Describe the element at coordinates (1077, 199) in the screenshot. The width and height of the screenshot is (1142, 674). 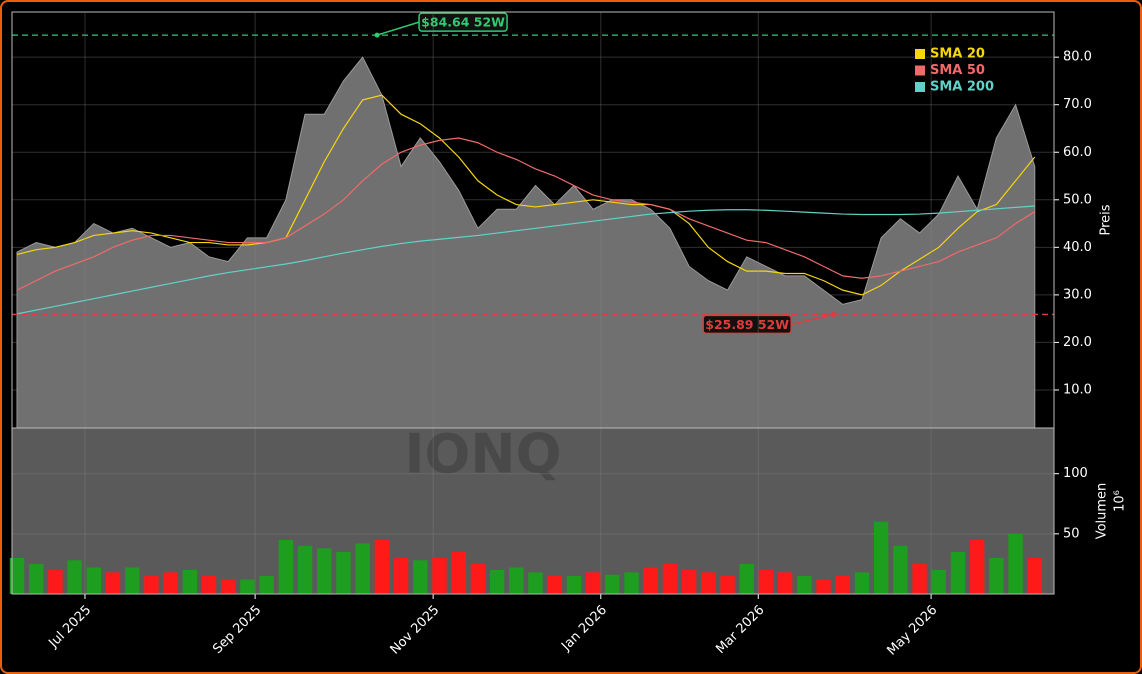
I see `y-tick-label: 50.0` at that location.